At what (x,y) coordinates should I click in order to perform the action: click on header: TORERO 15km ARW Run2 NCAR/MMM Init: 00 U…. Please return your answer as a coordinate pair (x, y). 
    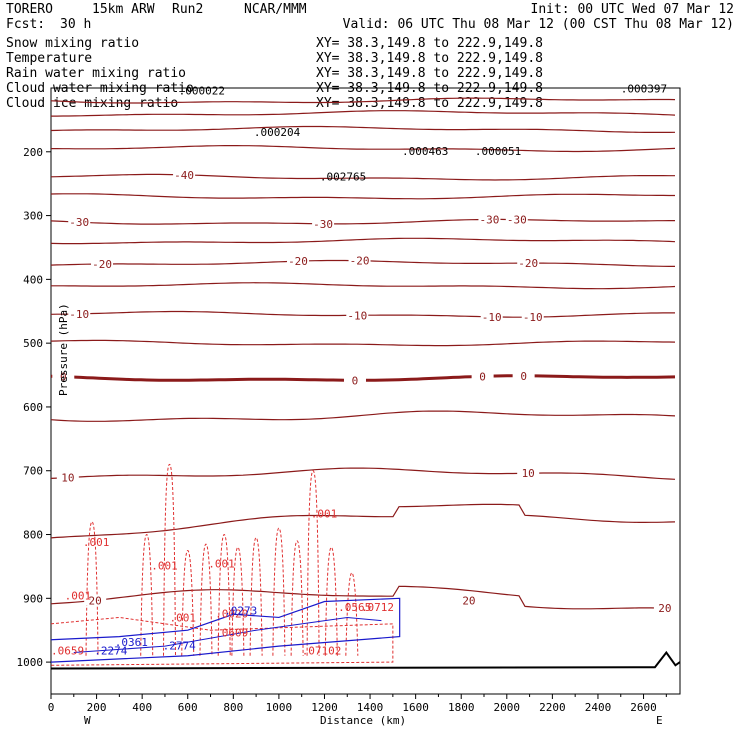
    Looking at the image, I should click on (370, 17).